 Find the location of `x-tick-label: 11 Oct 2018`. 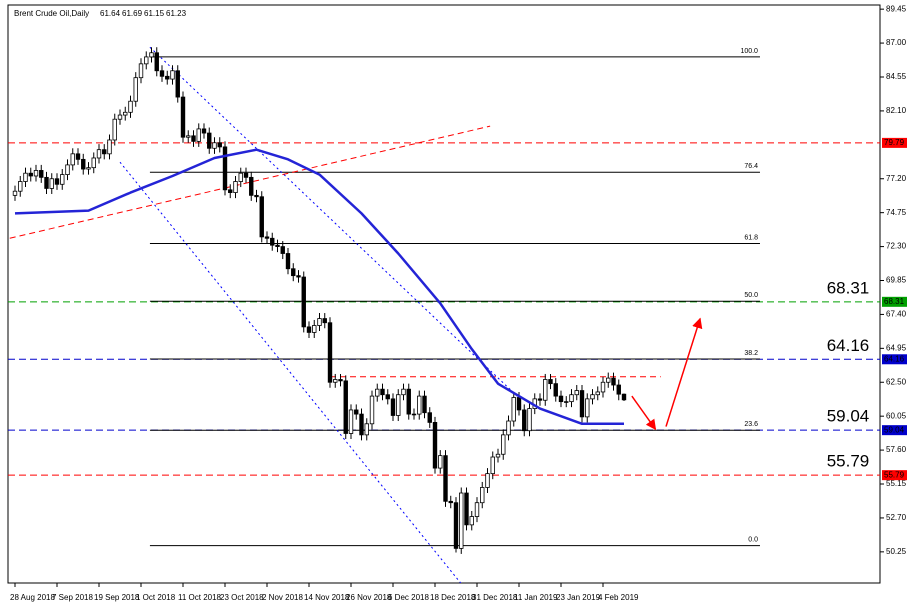

x-tick-label: 11 Oct 2018 is located at coordinates (200, 597).